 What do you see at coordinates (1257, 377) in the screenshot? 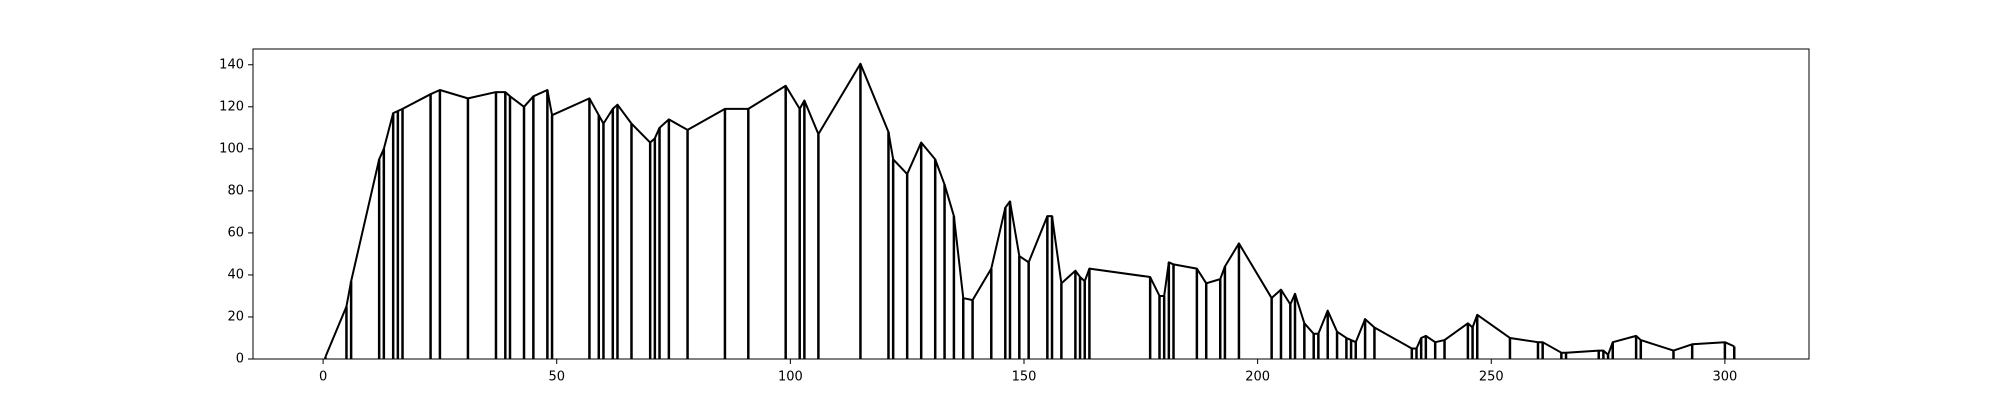
I see `x-tick-label: 200` at bounding box center [1257, 377].